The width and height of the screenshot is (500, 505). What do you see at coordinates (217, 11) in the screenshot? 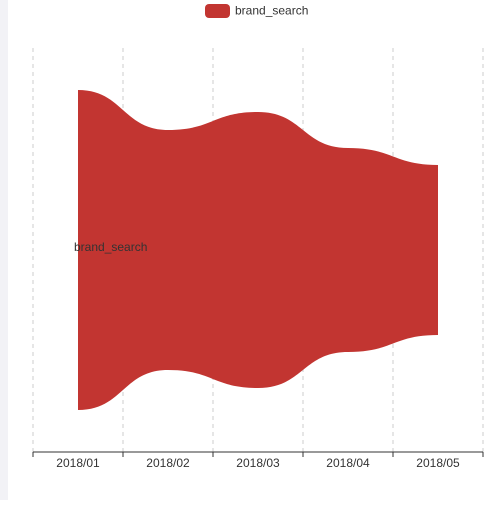
I see `legend-swatch` at bounding box center [217, 11].